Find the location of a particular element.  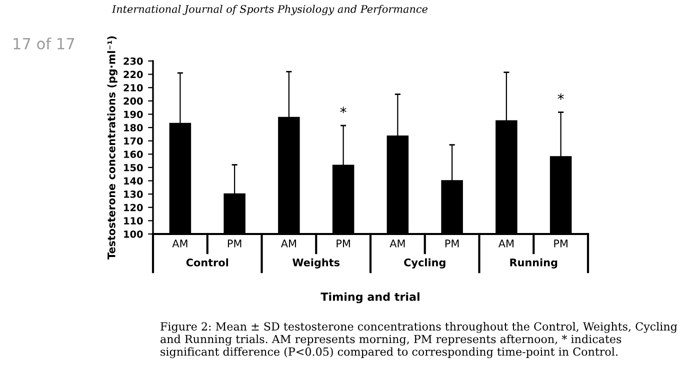

text: International Journal of Sports Physiology and Performance is located at coordinates (270, 10).